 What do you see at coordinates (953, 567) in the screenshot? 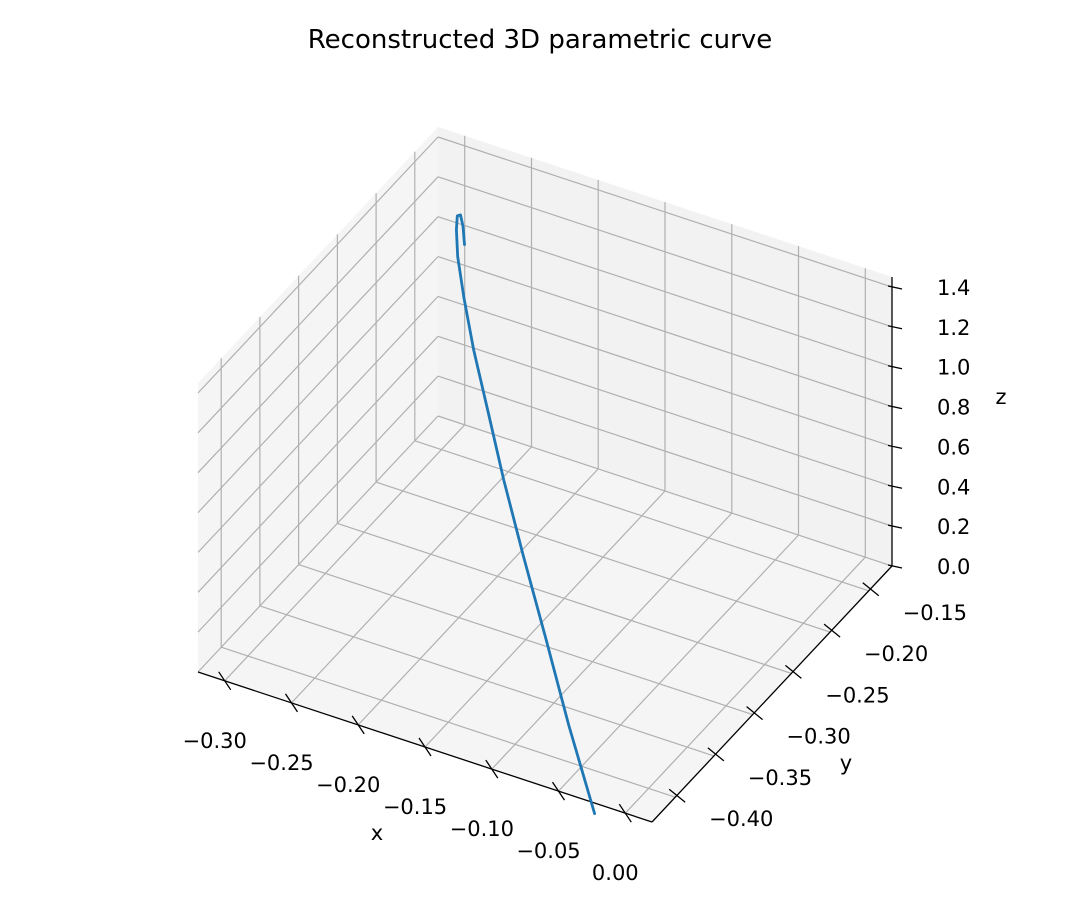
I see `z-tick-label: 0.0` at bounding box center [953, 567].